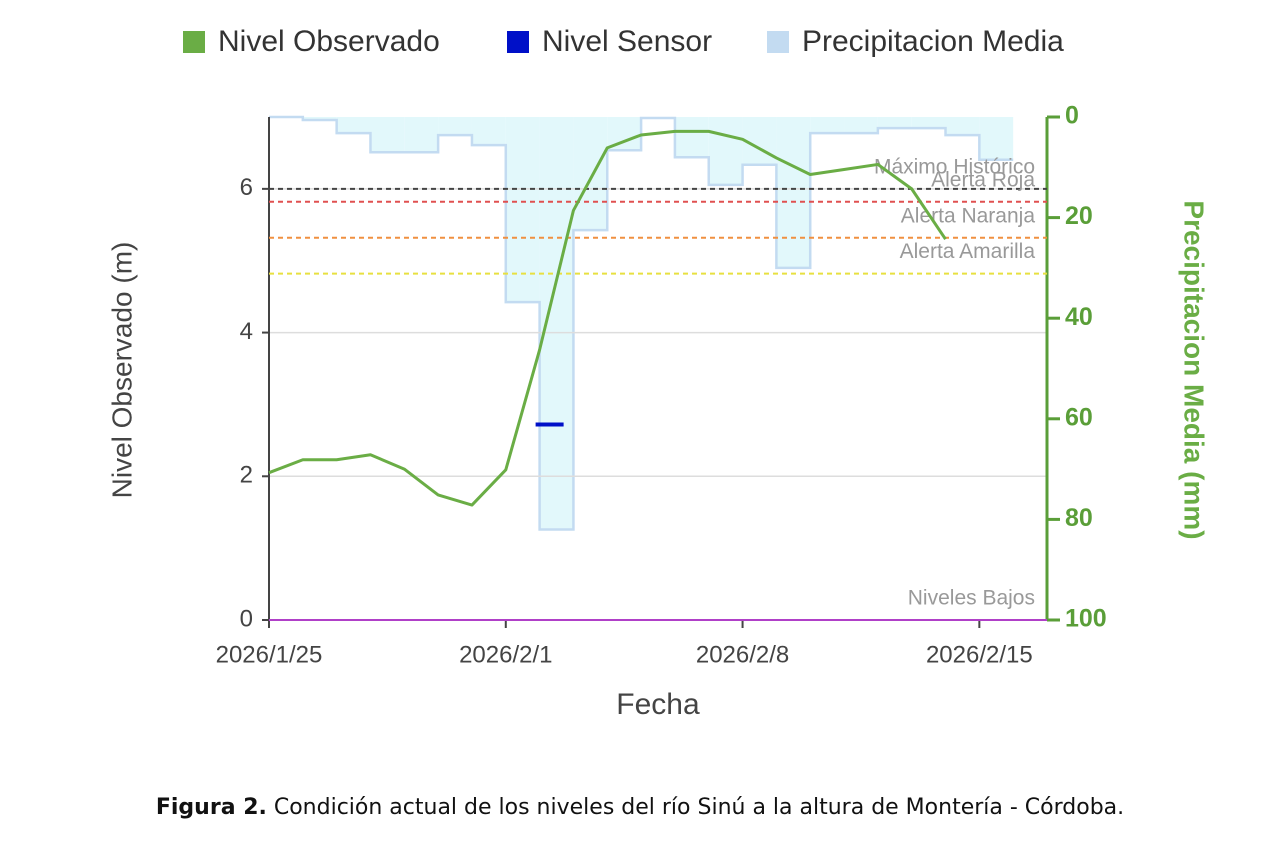 The width and height of the screenshot is (1280, 849). I want to click on y2-tick-label: 20, so click(1079, 216).